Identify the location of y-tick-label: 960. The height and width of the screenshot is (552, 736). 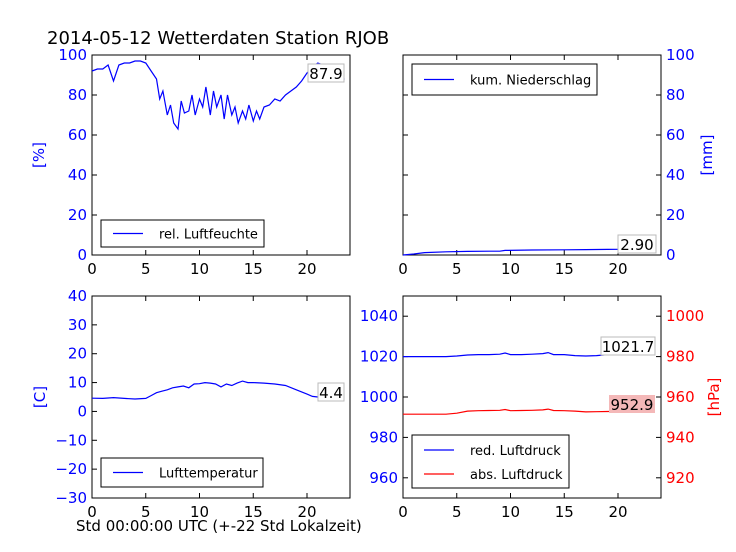
(383, 478).